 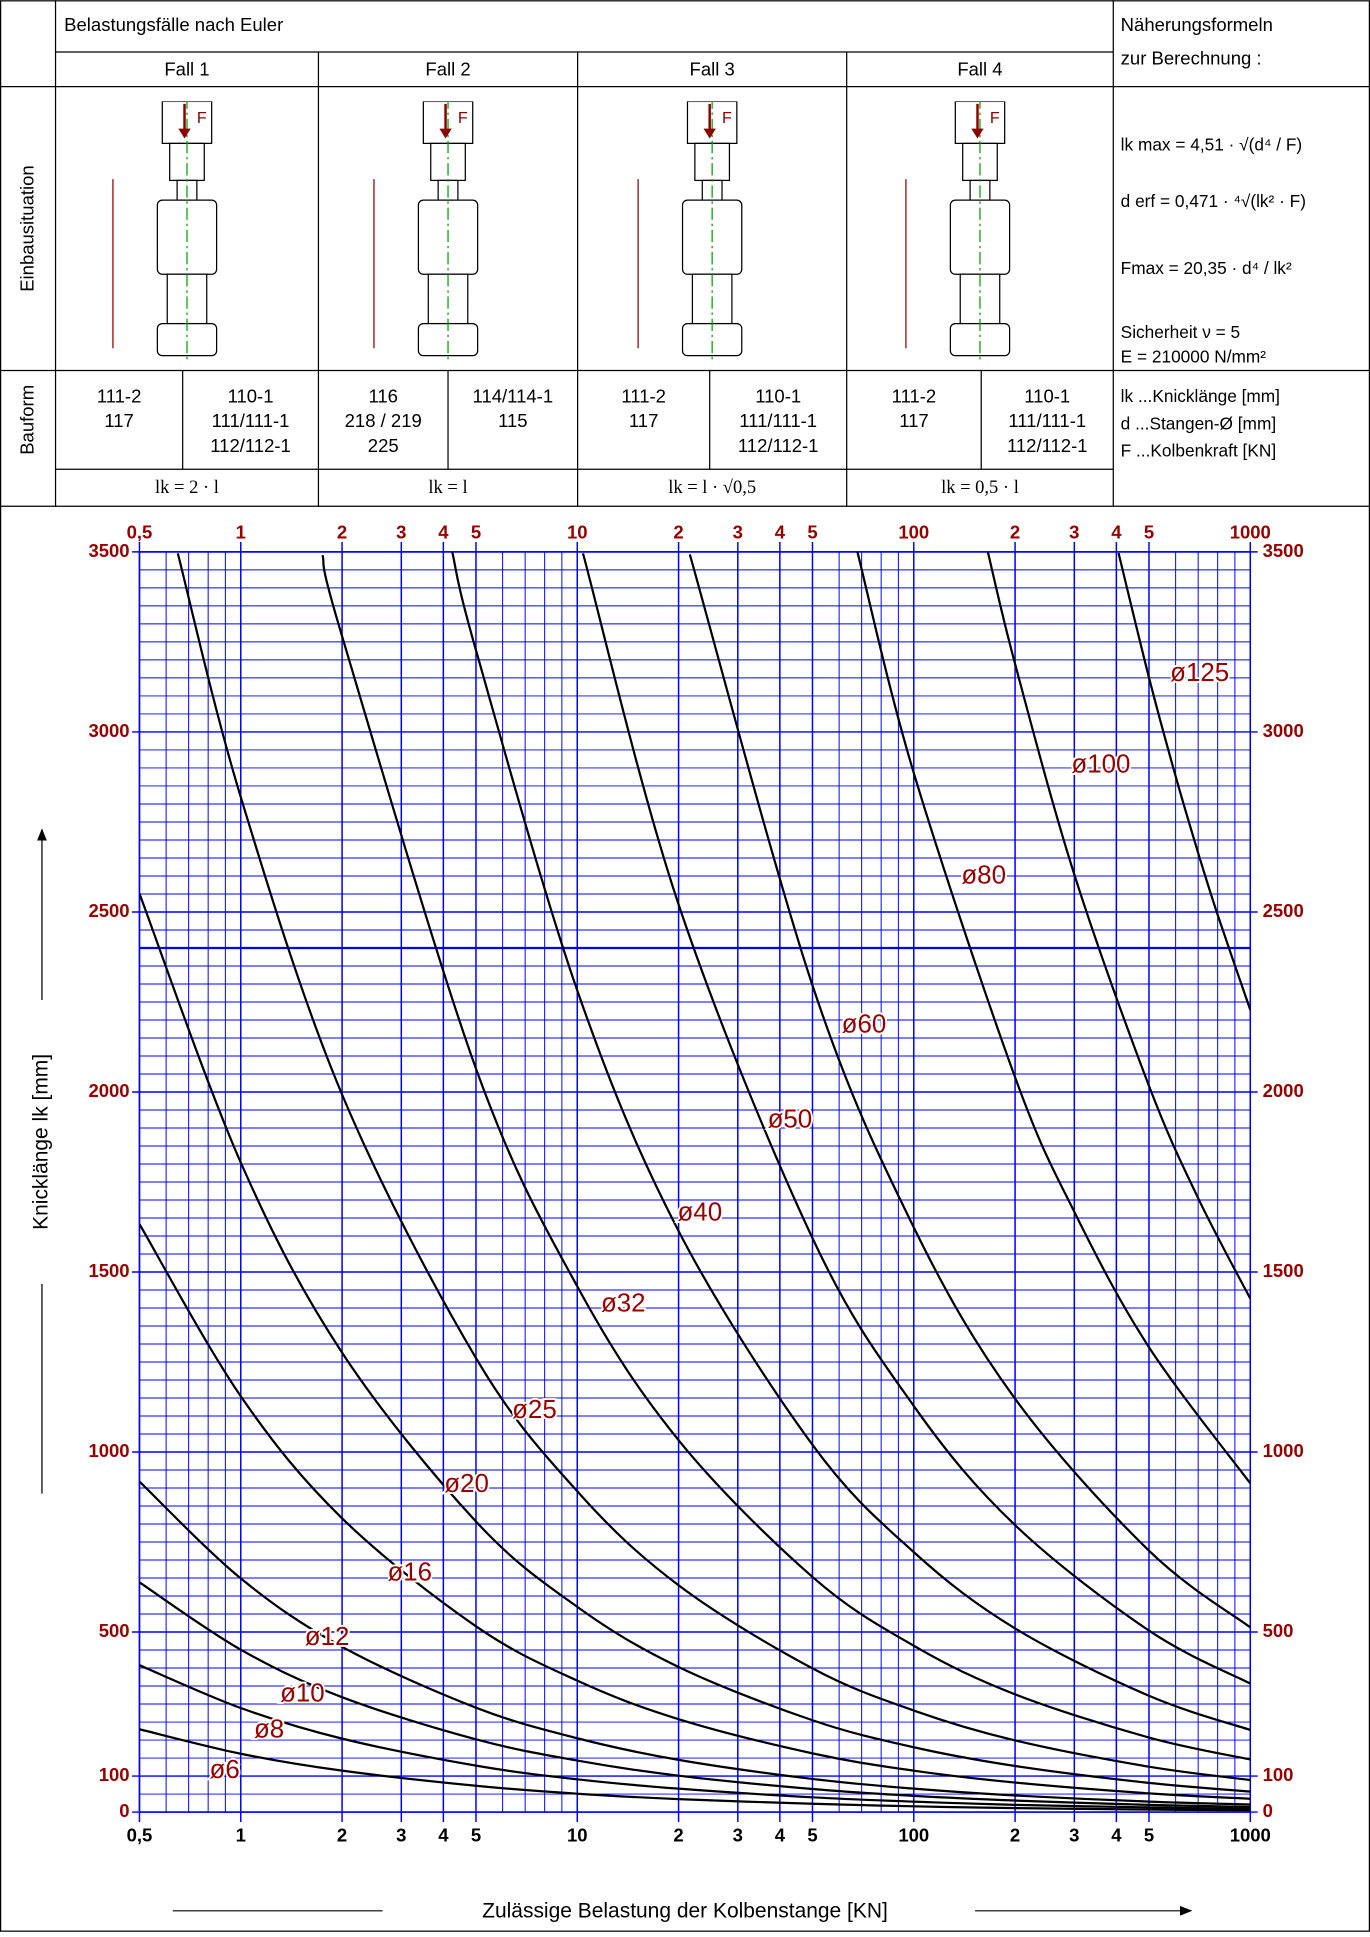 I want to click on row-label: Einbausituation, so click(x=26, y=228).